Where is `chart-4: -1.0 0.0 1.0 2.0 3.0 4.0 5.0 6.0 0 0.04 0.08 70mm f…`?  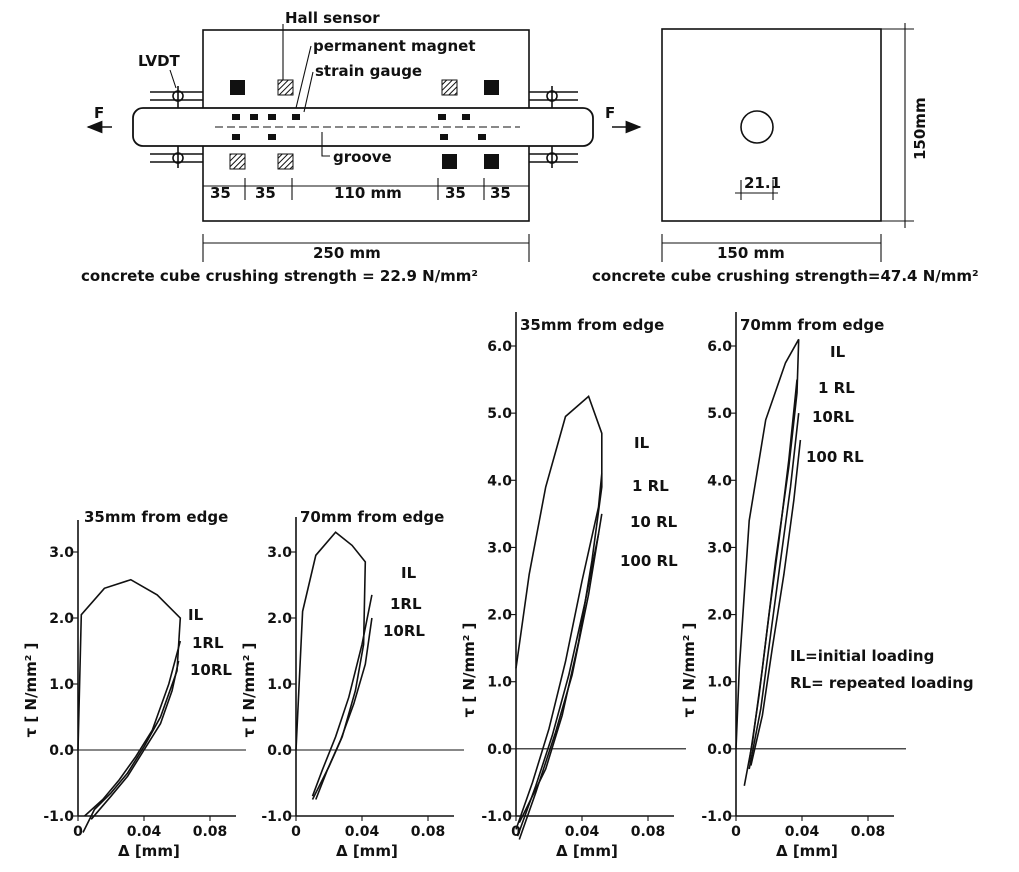 chart-4: -1.0 0.0 1.0 2.0 3.0 4.0 5.0 6.0 0 0.04 0.08 70mm f… is located at coordinates (793, 586).